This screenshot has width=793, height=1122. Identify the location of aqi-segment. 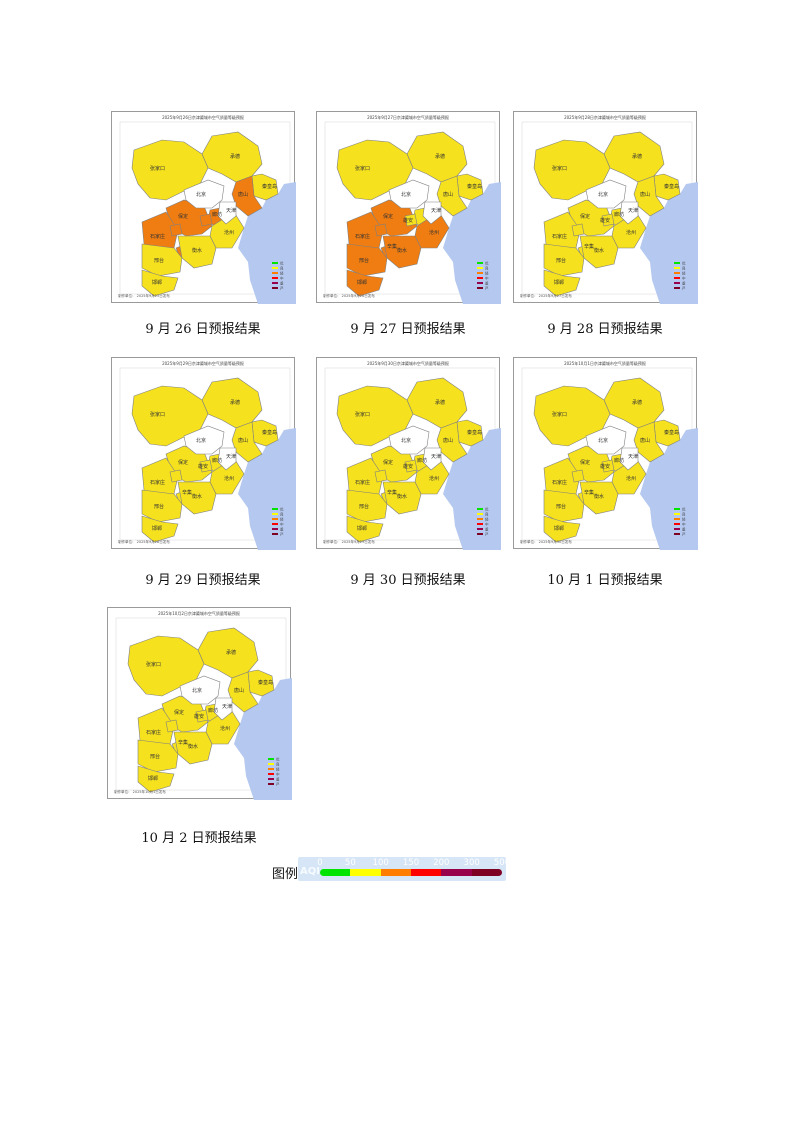
(486, 872).